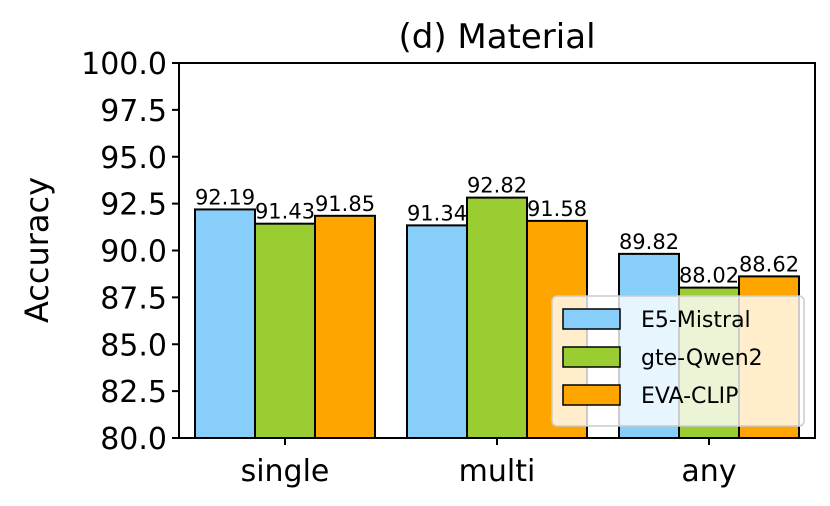  I want to click on y-tick-label: 100.0, so click(124, 64).